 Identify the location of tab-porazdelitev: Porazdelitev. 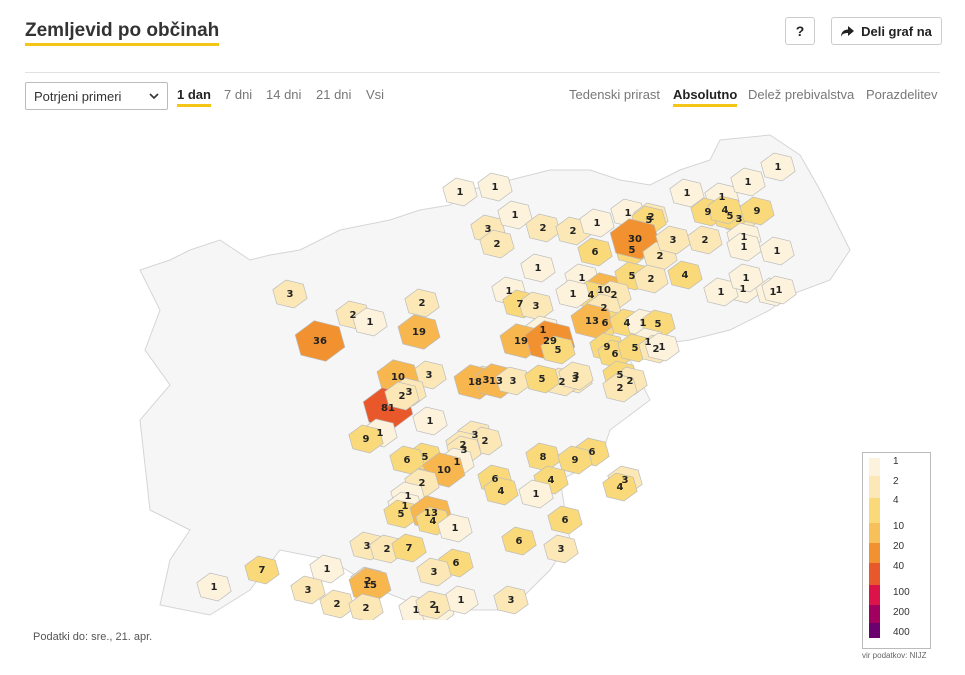
(902, 94).